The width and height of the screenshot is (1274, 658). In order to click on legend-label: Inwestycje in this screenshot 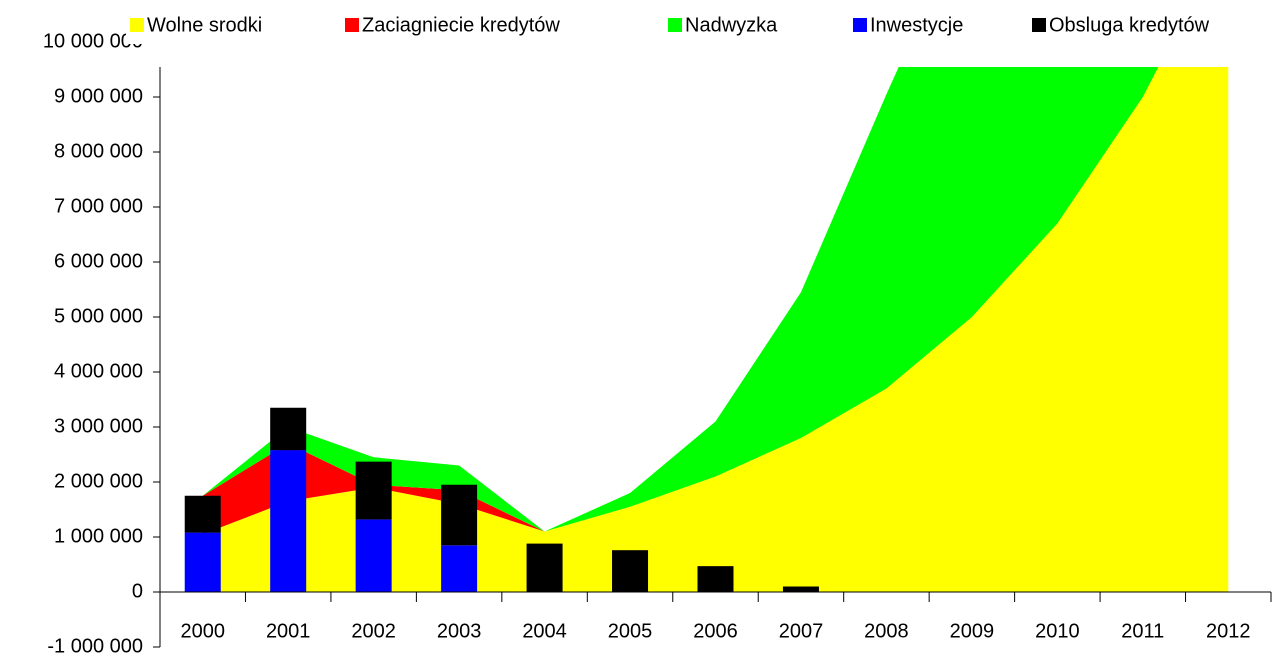, I will do `click(916, 25)`.